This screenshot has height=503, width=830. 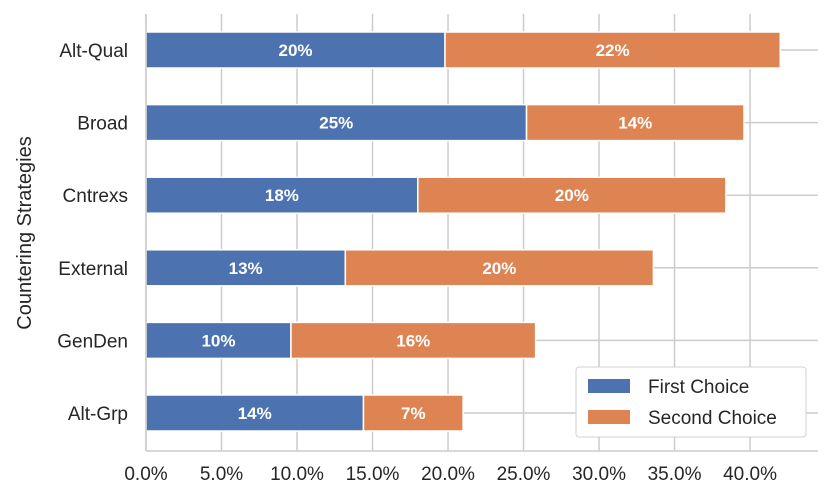 I want to click on bar-label-second-choice-alt-grp: 7%, so click(x=413, y=413).